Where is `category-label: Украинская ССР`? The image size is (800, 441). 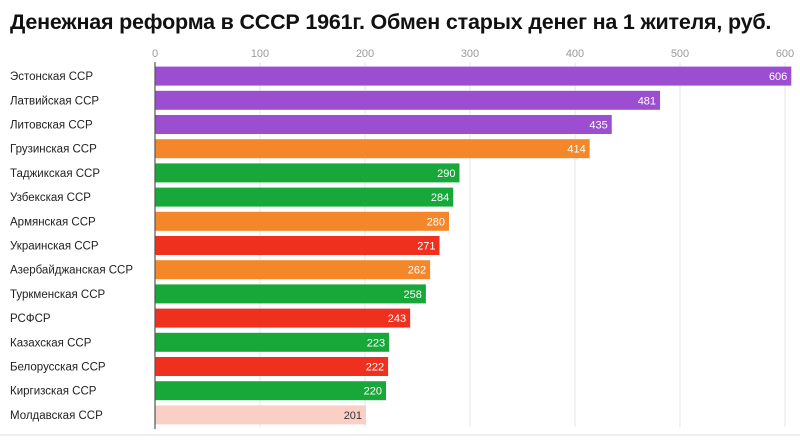 category-label: Украинская ССР is located at coordinates (54, 247).